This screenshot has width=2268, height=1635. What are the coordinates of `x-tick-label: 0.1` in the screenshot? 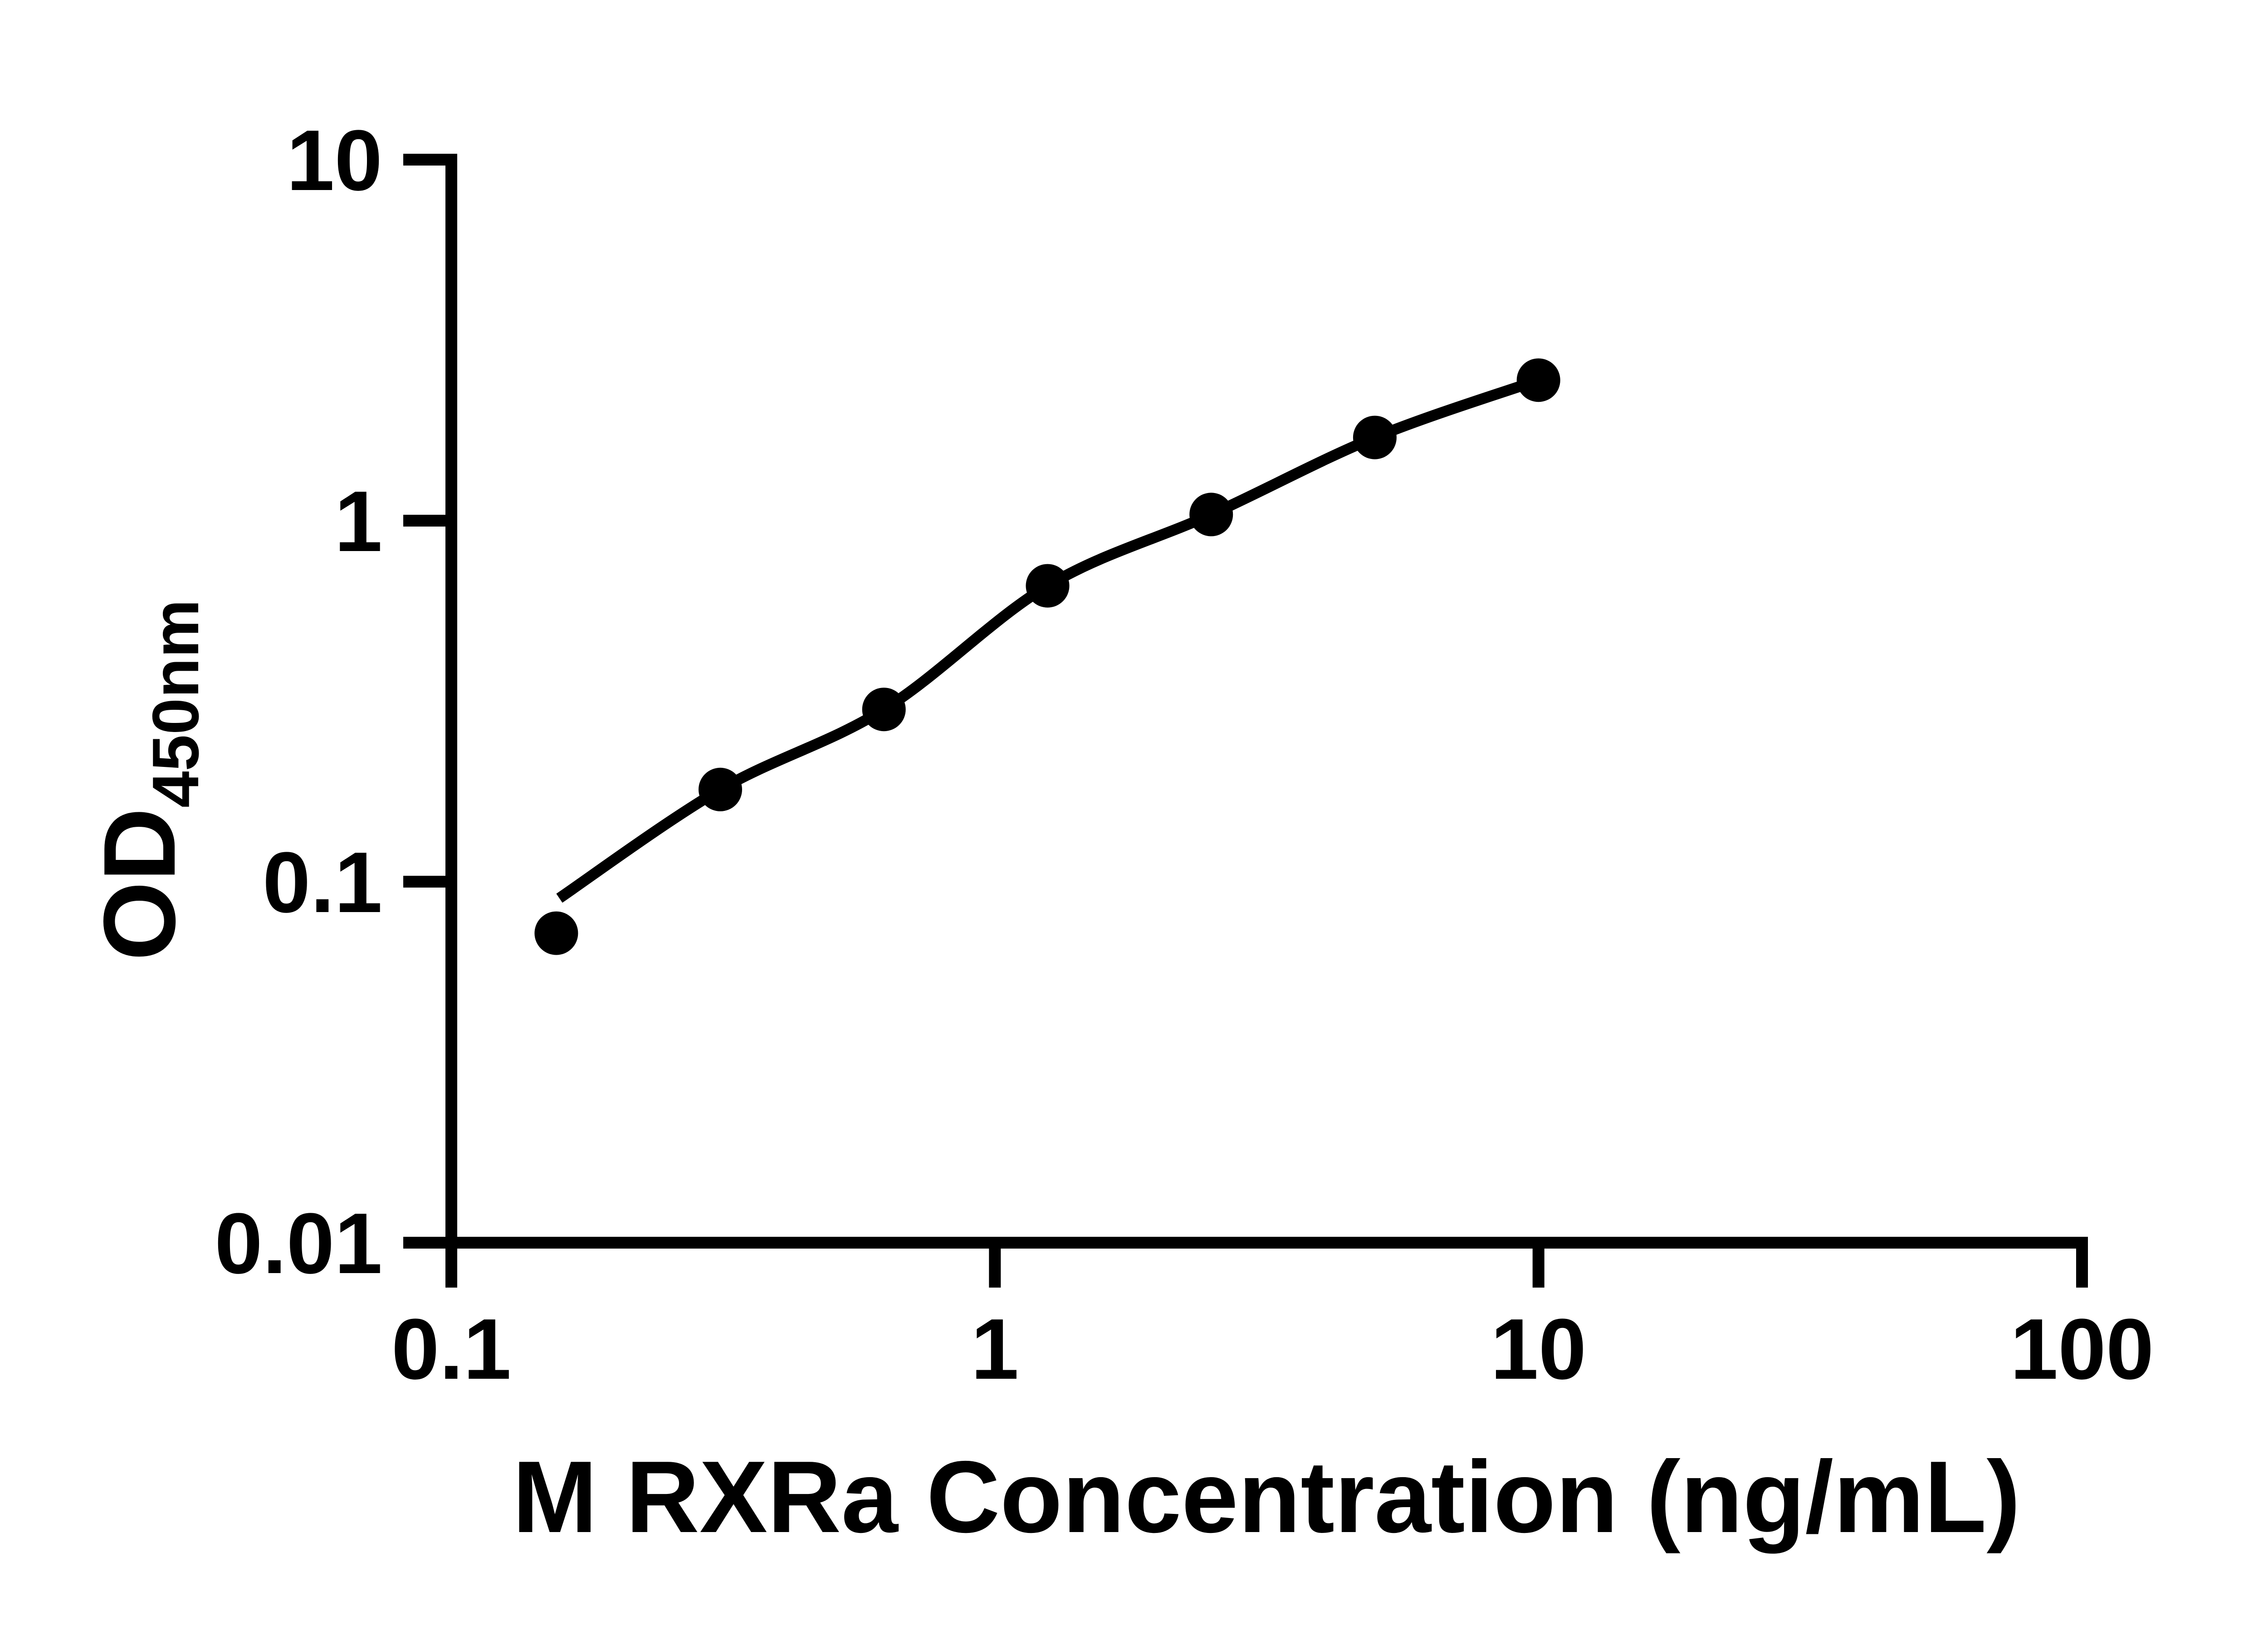 It's located at (451, 1349).